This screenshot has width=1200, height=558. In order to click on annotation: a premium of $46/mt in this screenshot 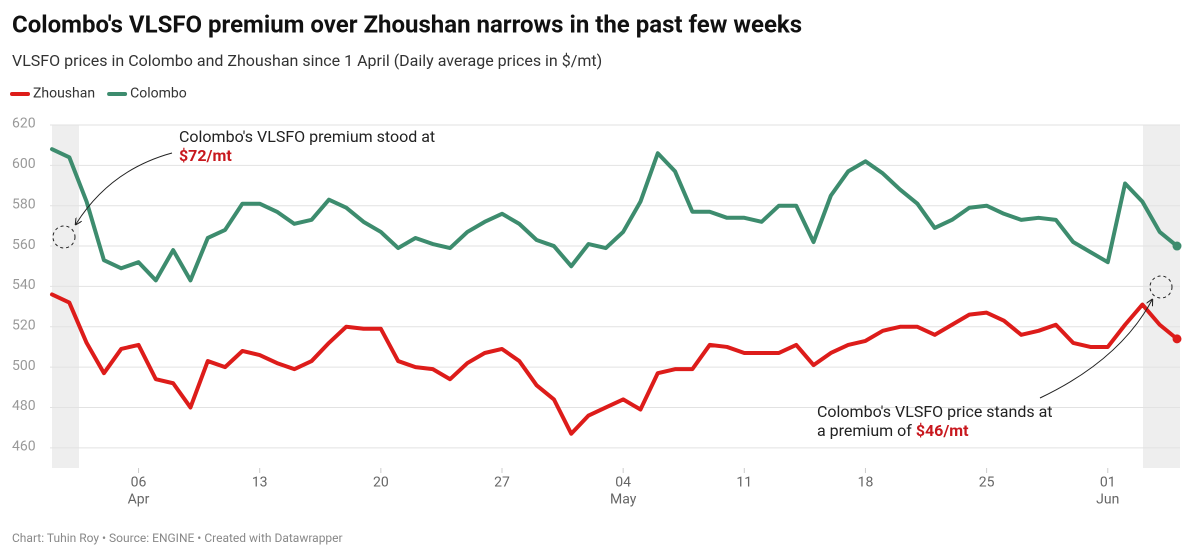, I will do `click(893, 430)`.